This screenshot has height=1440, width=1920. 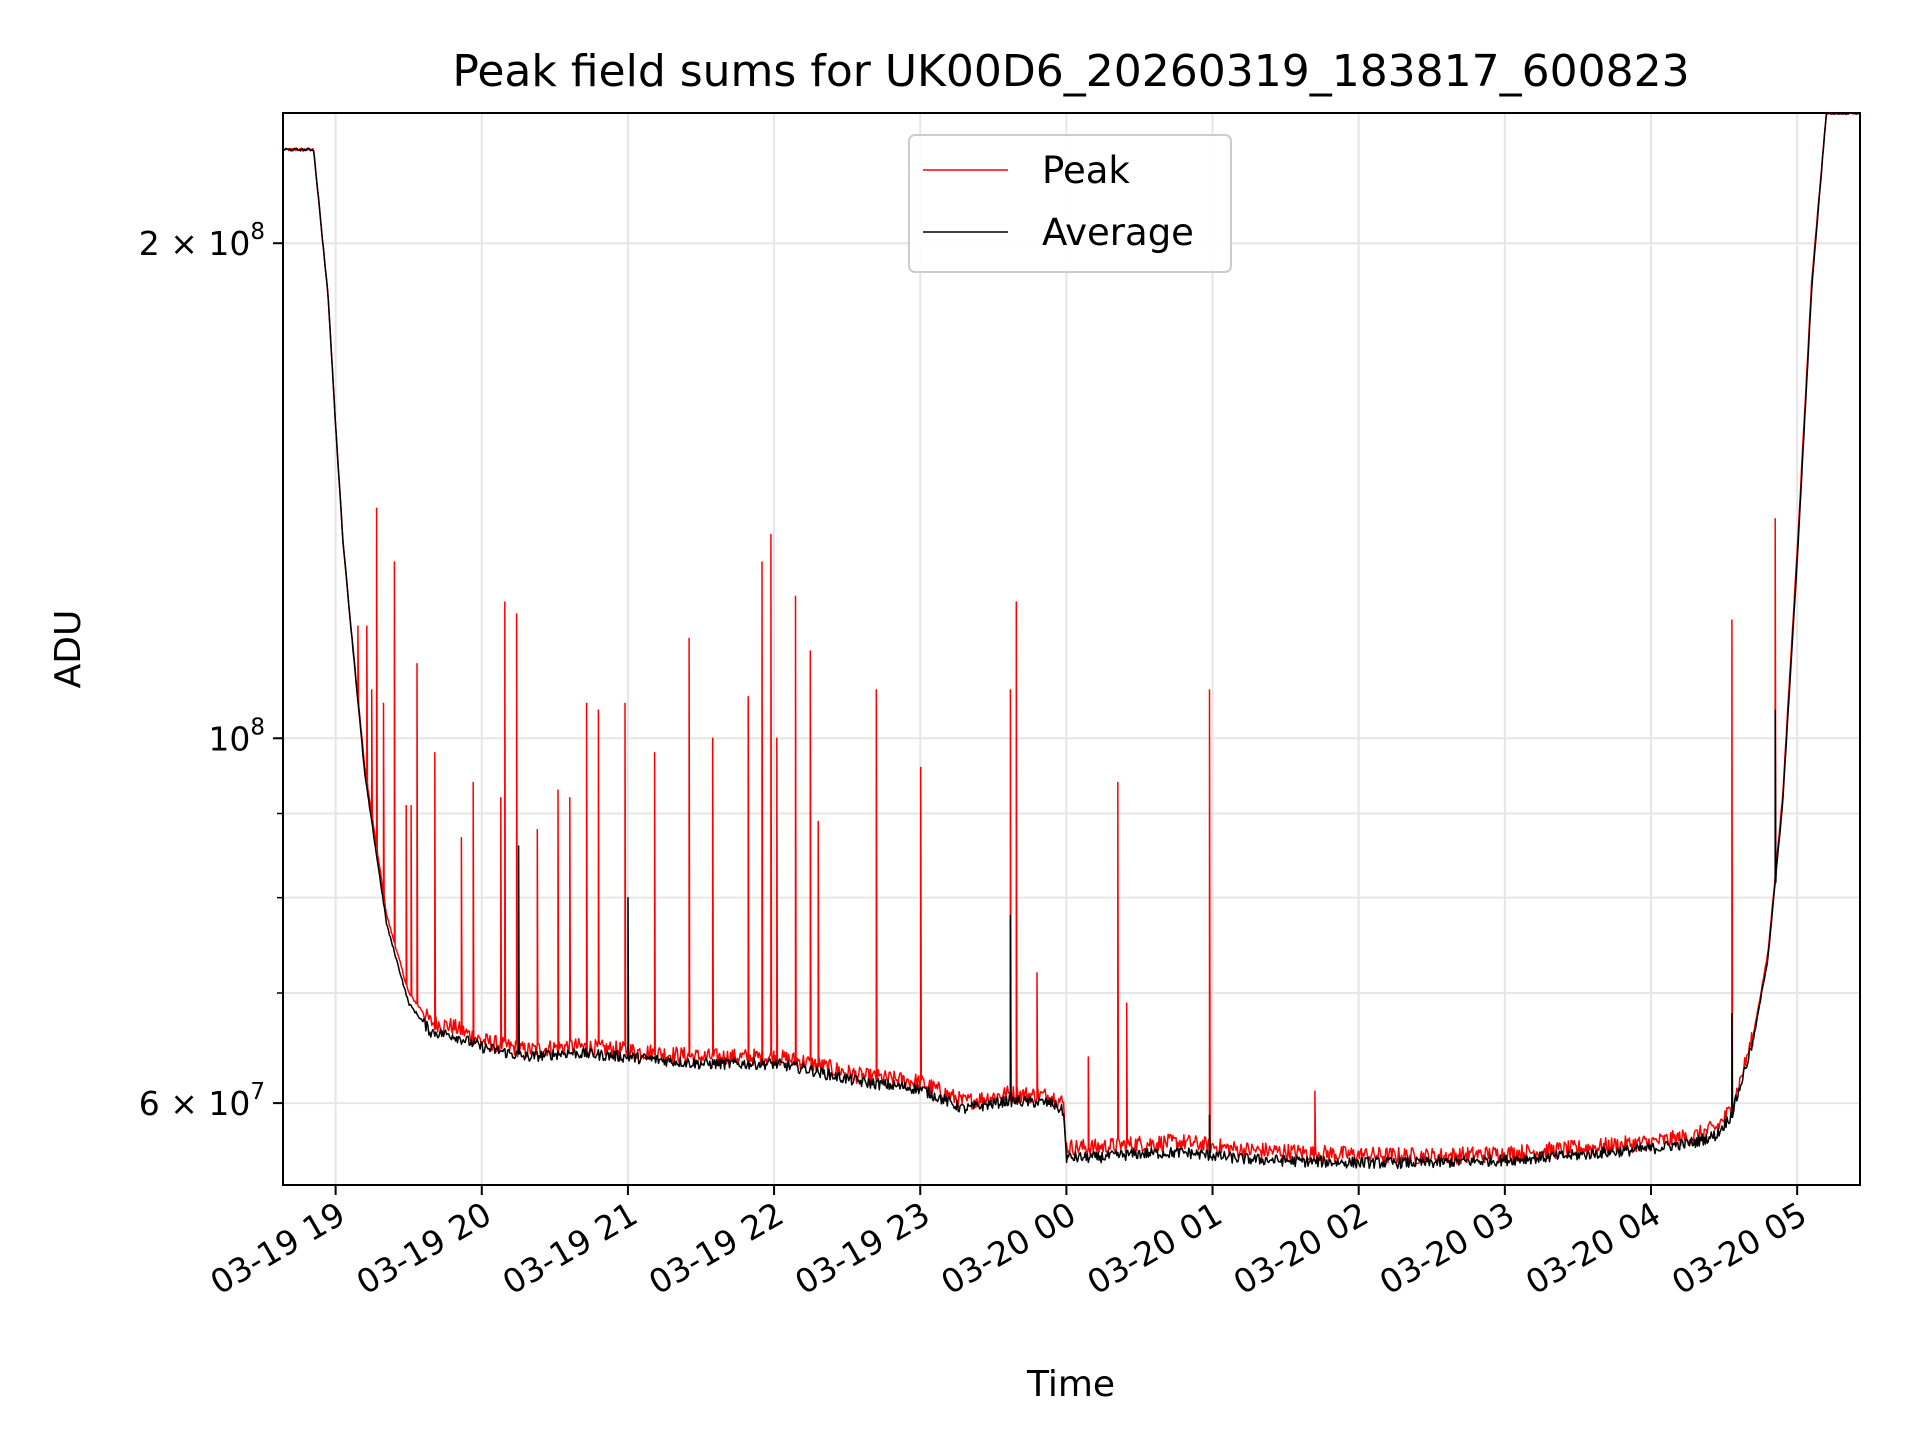 What do you see at coordinates (570, 1248) in the screenshot?
I see `x-tick-label: 03-19 21` at bounding box center [570, 1248].